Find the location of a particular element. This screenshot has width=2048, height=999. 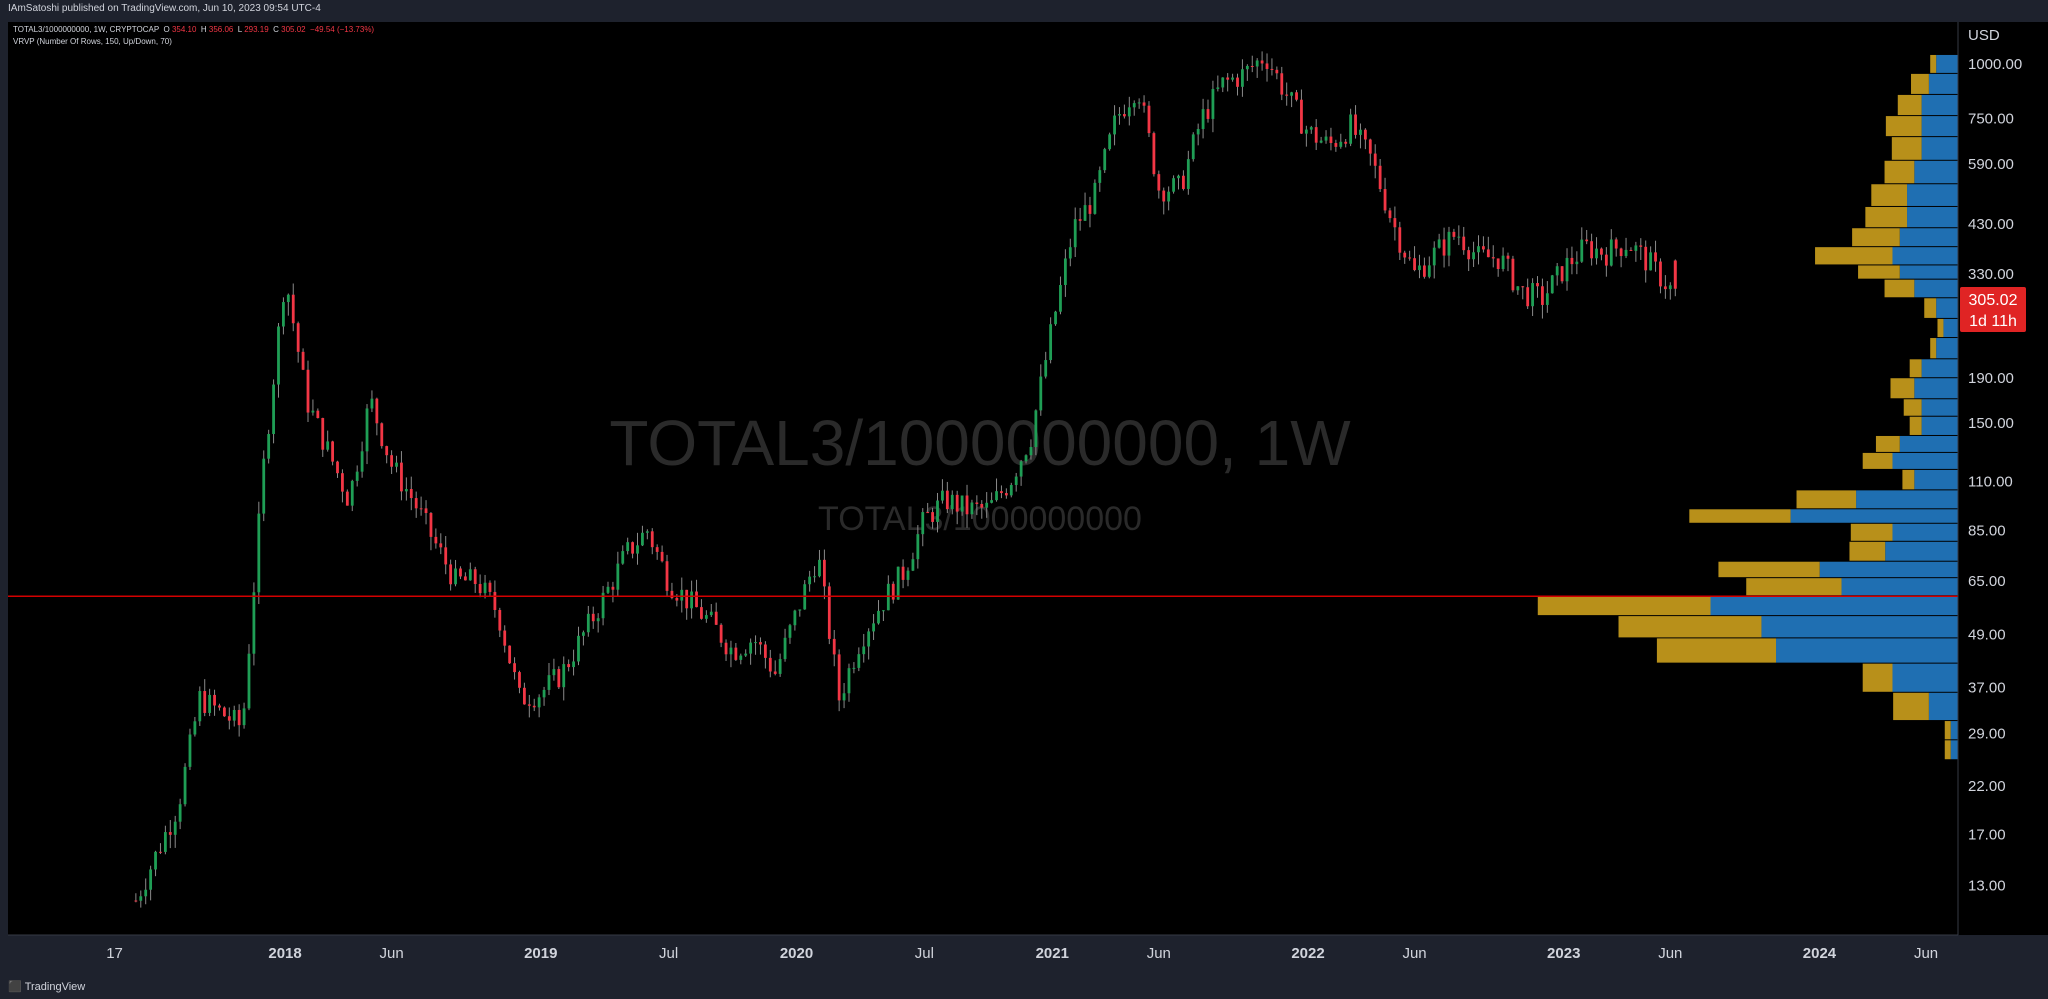

y-tick-label: 590.00 is located at coordinates (1991, 164).